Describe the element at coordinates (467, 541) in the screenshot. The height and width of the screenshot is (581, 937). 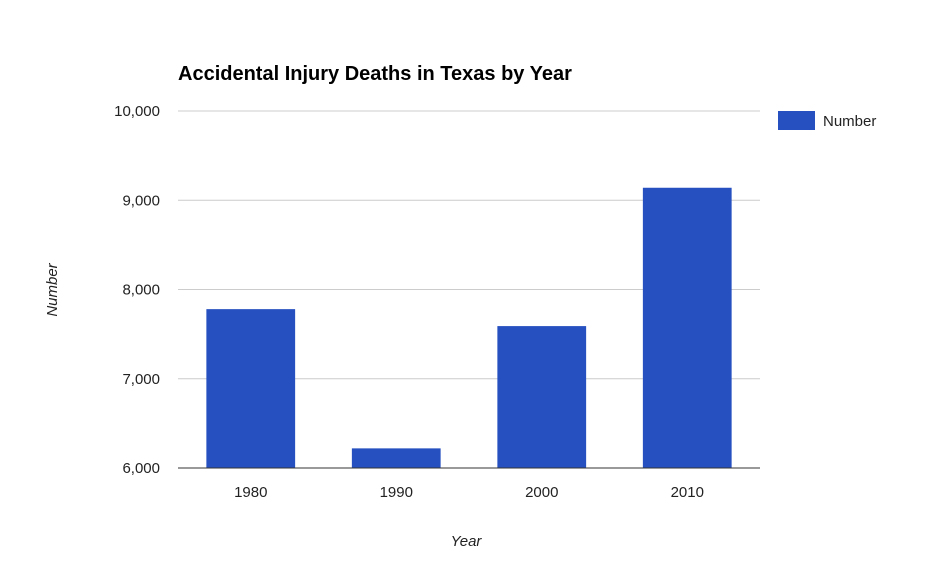
I see `x-axis-title: Year` at that location.